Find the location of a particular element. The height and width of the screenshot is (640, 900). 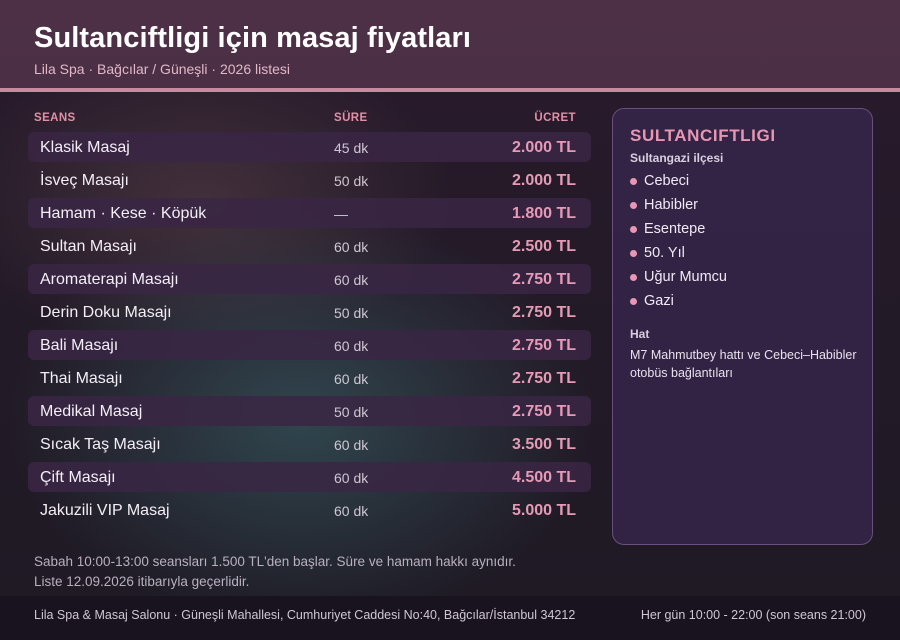

table-row: Çift Masajı 60 dk 4.500 TL is located at coordinates (309, 477).